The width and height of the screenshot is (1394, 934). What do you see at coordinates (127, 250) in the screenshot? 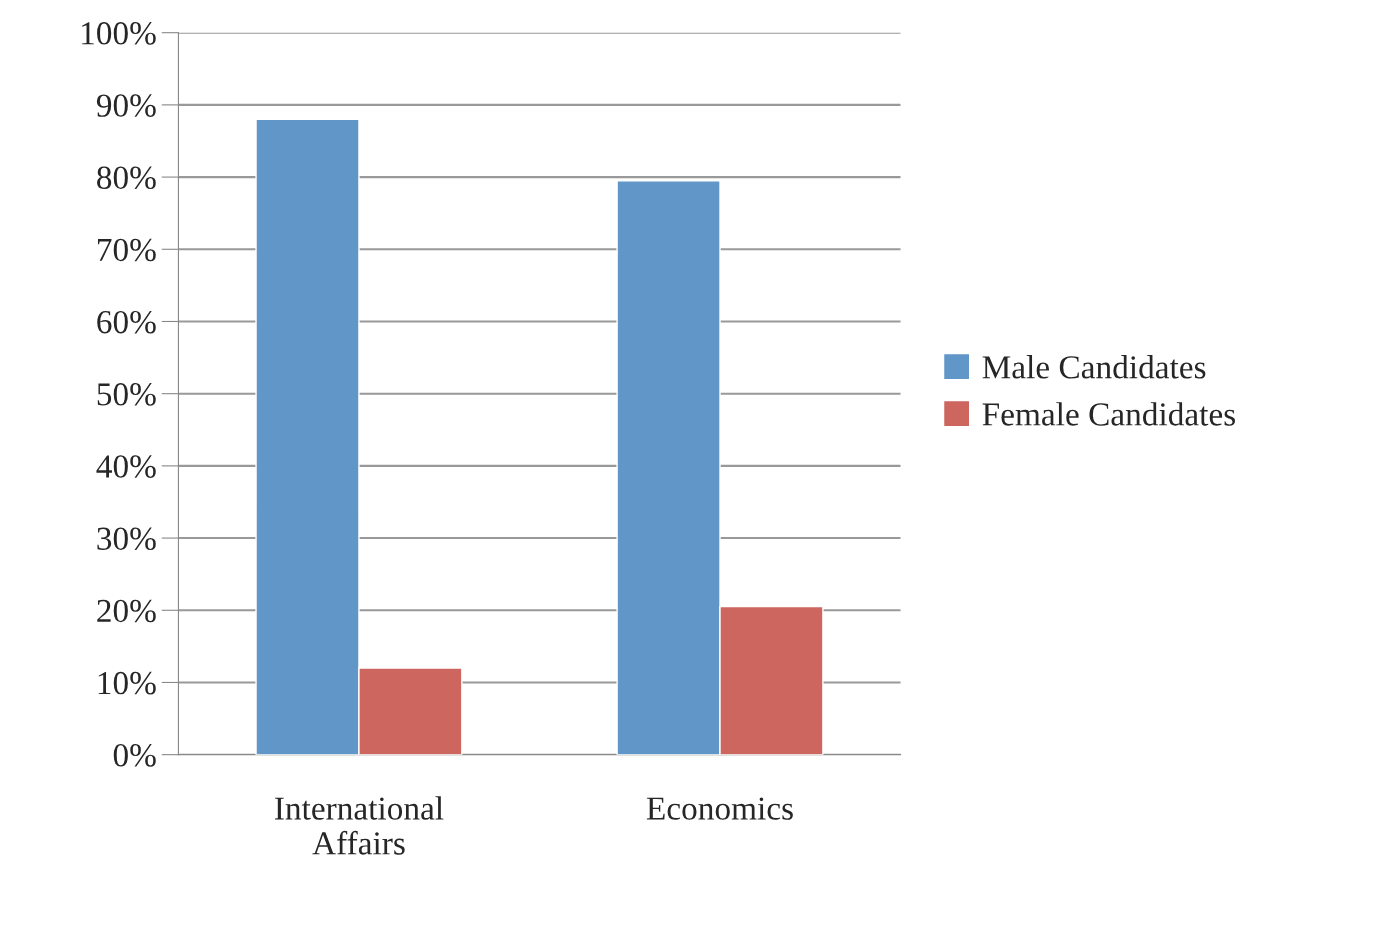
I see `y-tick-label: 70%` at bounding box center [127, 250].